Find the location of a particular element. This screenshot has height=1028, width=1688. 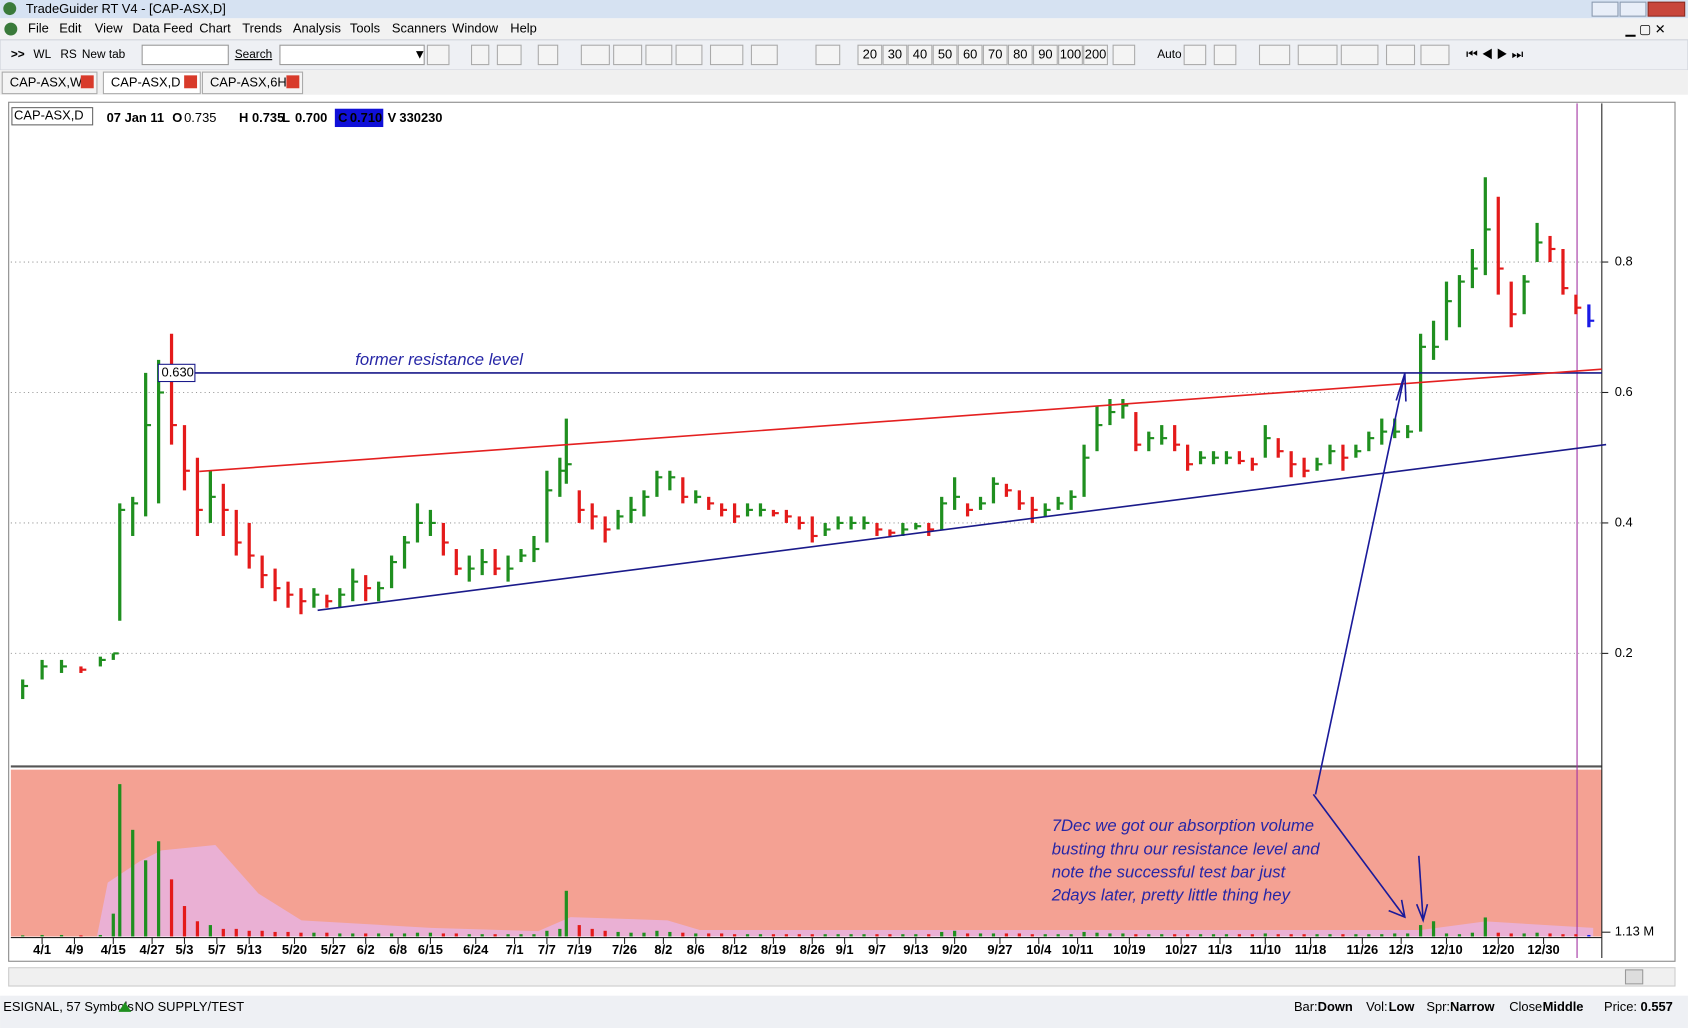

mdi-controls: ▁ ▢ ✕ is located at coordinates (1644, 30).